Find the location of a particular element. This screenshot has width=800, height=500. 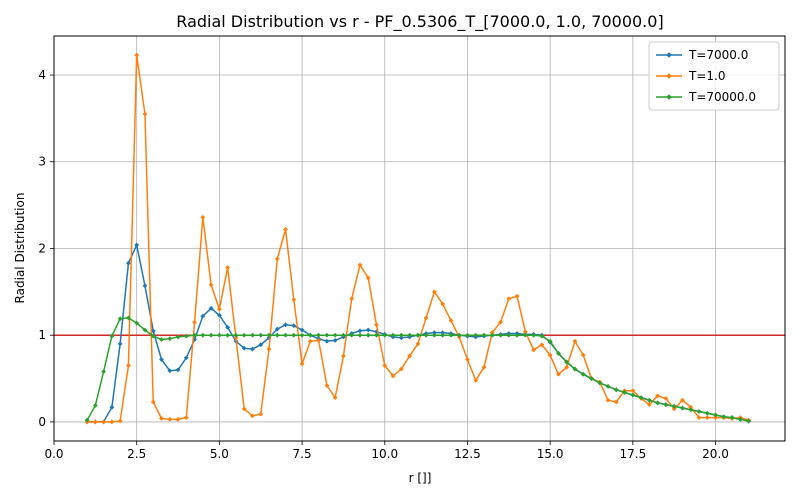

x-tick-label: 17.5 is located at coordinates (632, 454).